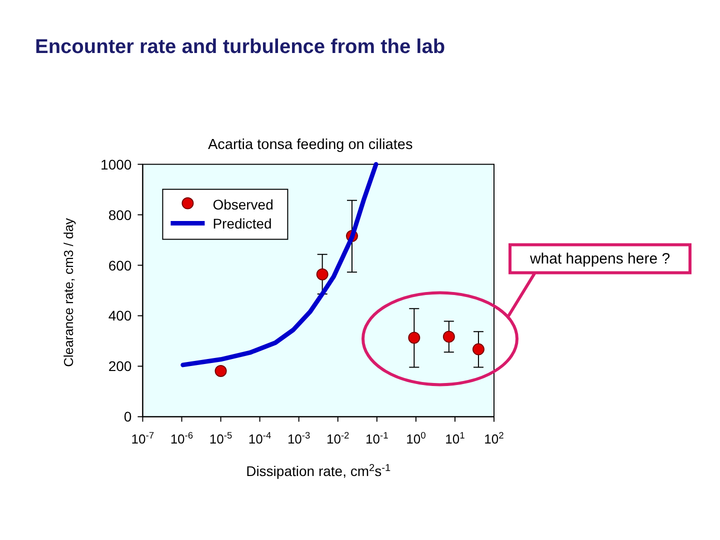 This screenshot has width=720, height=540. What do you see at coordinates (120, 316) in the screenshot?
I see `y-tick-label: 400` at bounding box center [120, 316].